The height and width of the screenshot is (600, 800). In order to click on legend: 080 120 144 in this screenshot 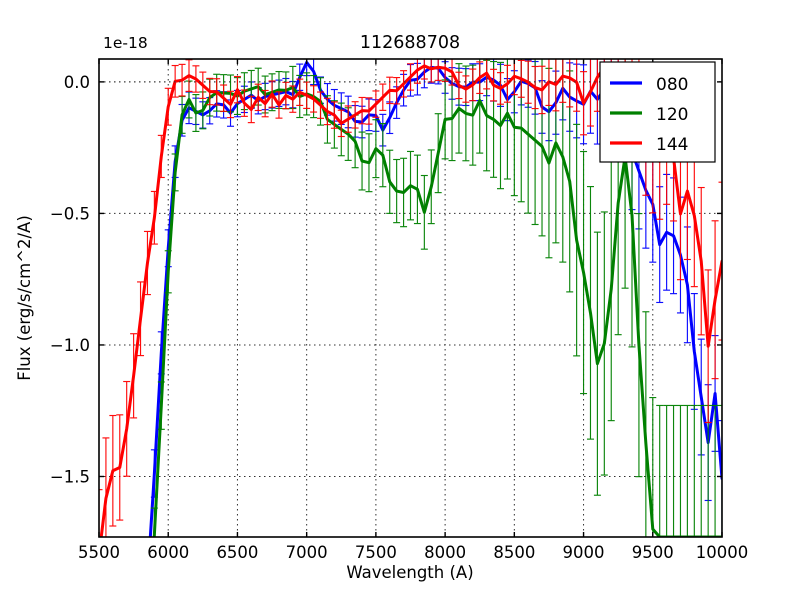, I will do `click(657, 112)`.